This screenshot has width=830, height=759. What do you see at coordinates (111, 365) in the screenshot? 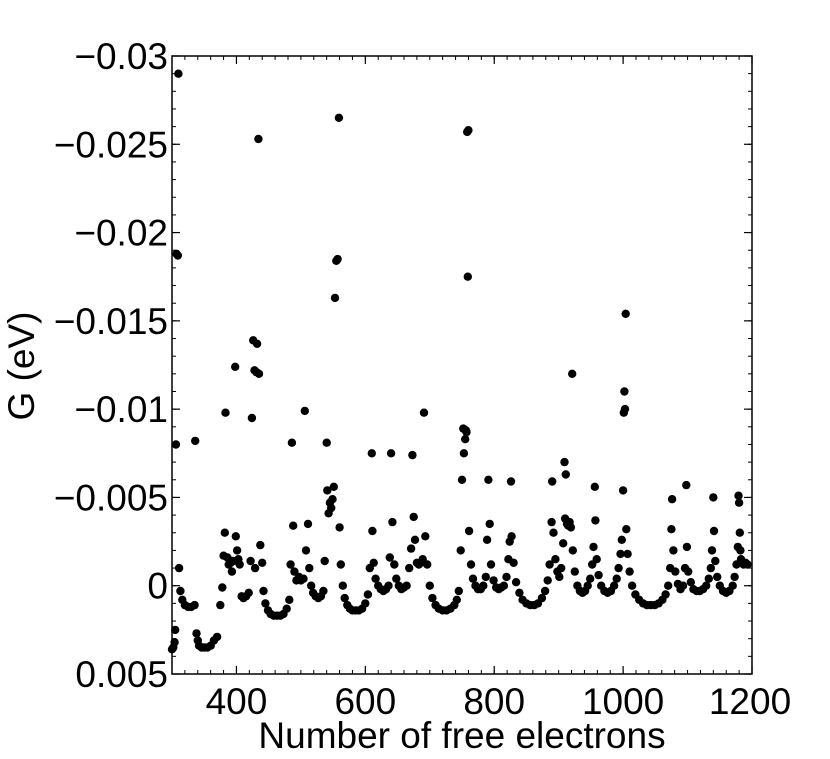
I see `y-tick-labels: 0.005 0 −0.005 −0.01 −0.015 −0.02 −0.025 −0.03` at bounding box center [111, 365].